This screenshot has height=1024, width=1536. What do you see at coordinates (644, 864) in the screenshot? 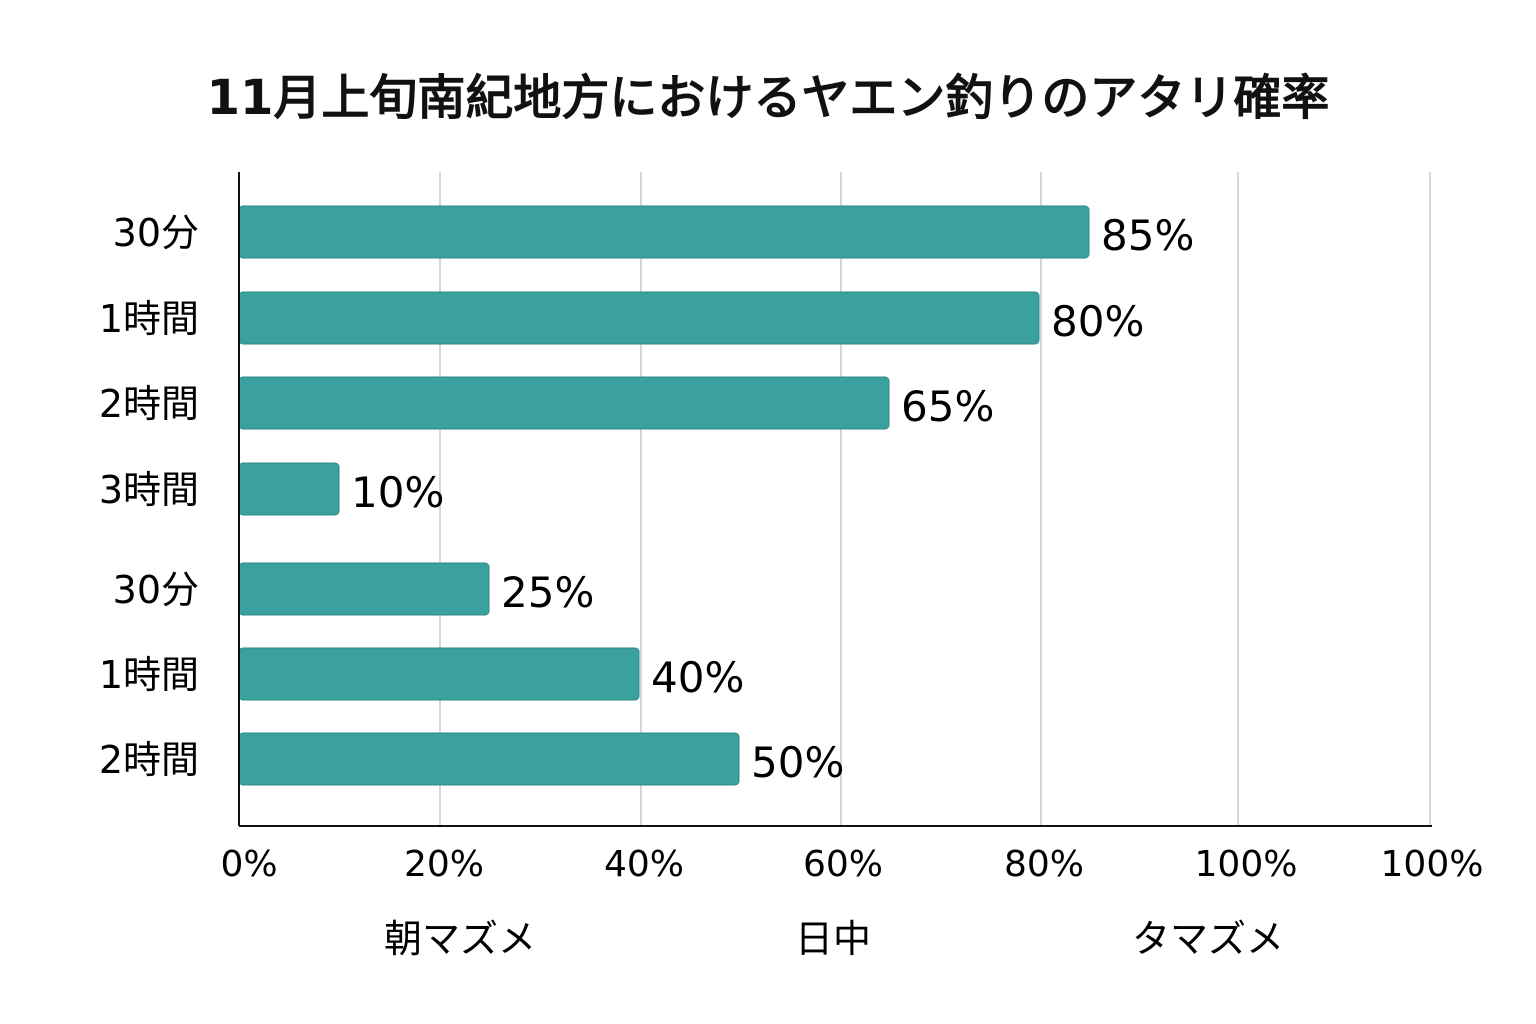
I see `x-tick-label: 40%` at bounding box center [644, 864].